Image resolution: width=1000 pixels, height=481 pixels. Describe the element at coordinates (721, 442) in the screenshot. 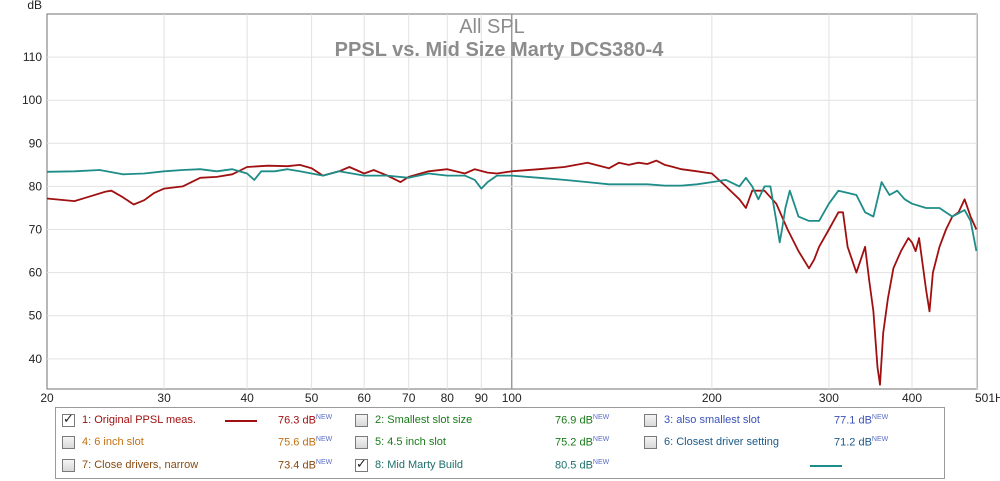

I see `legend-label: 6: Closest driver setting` at that location.